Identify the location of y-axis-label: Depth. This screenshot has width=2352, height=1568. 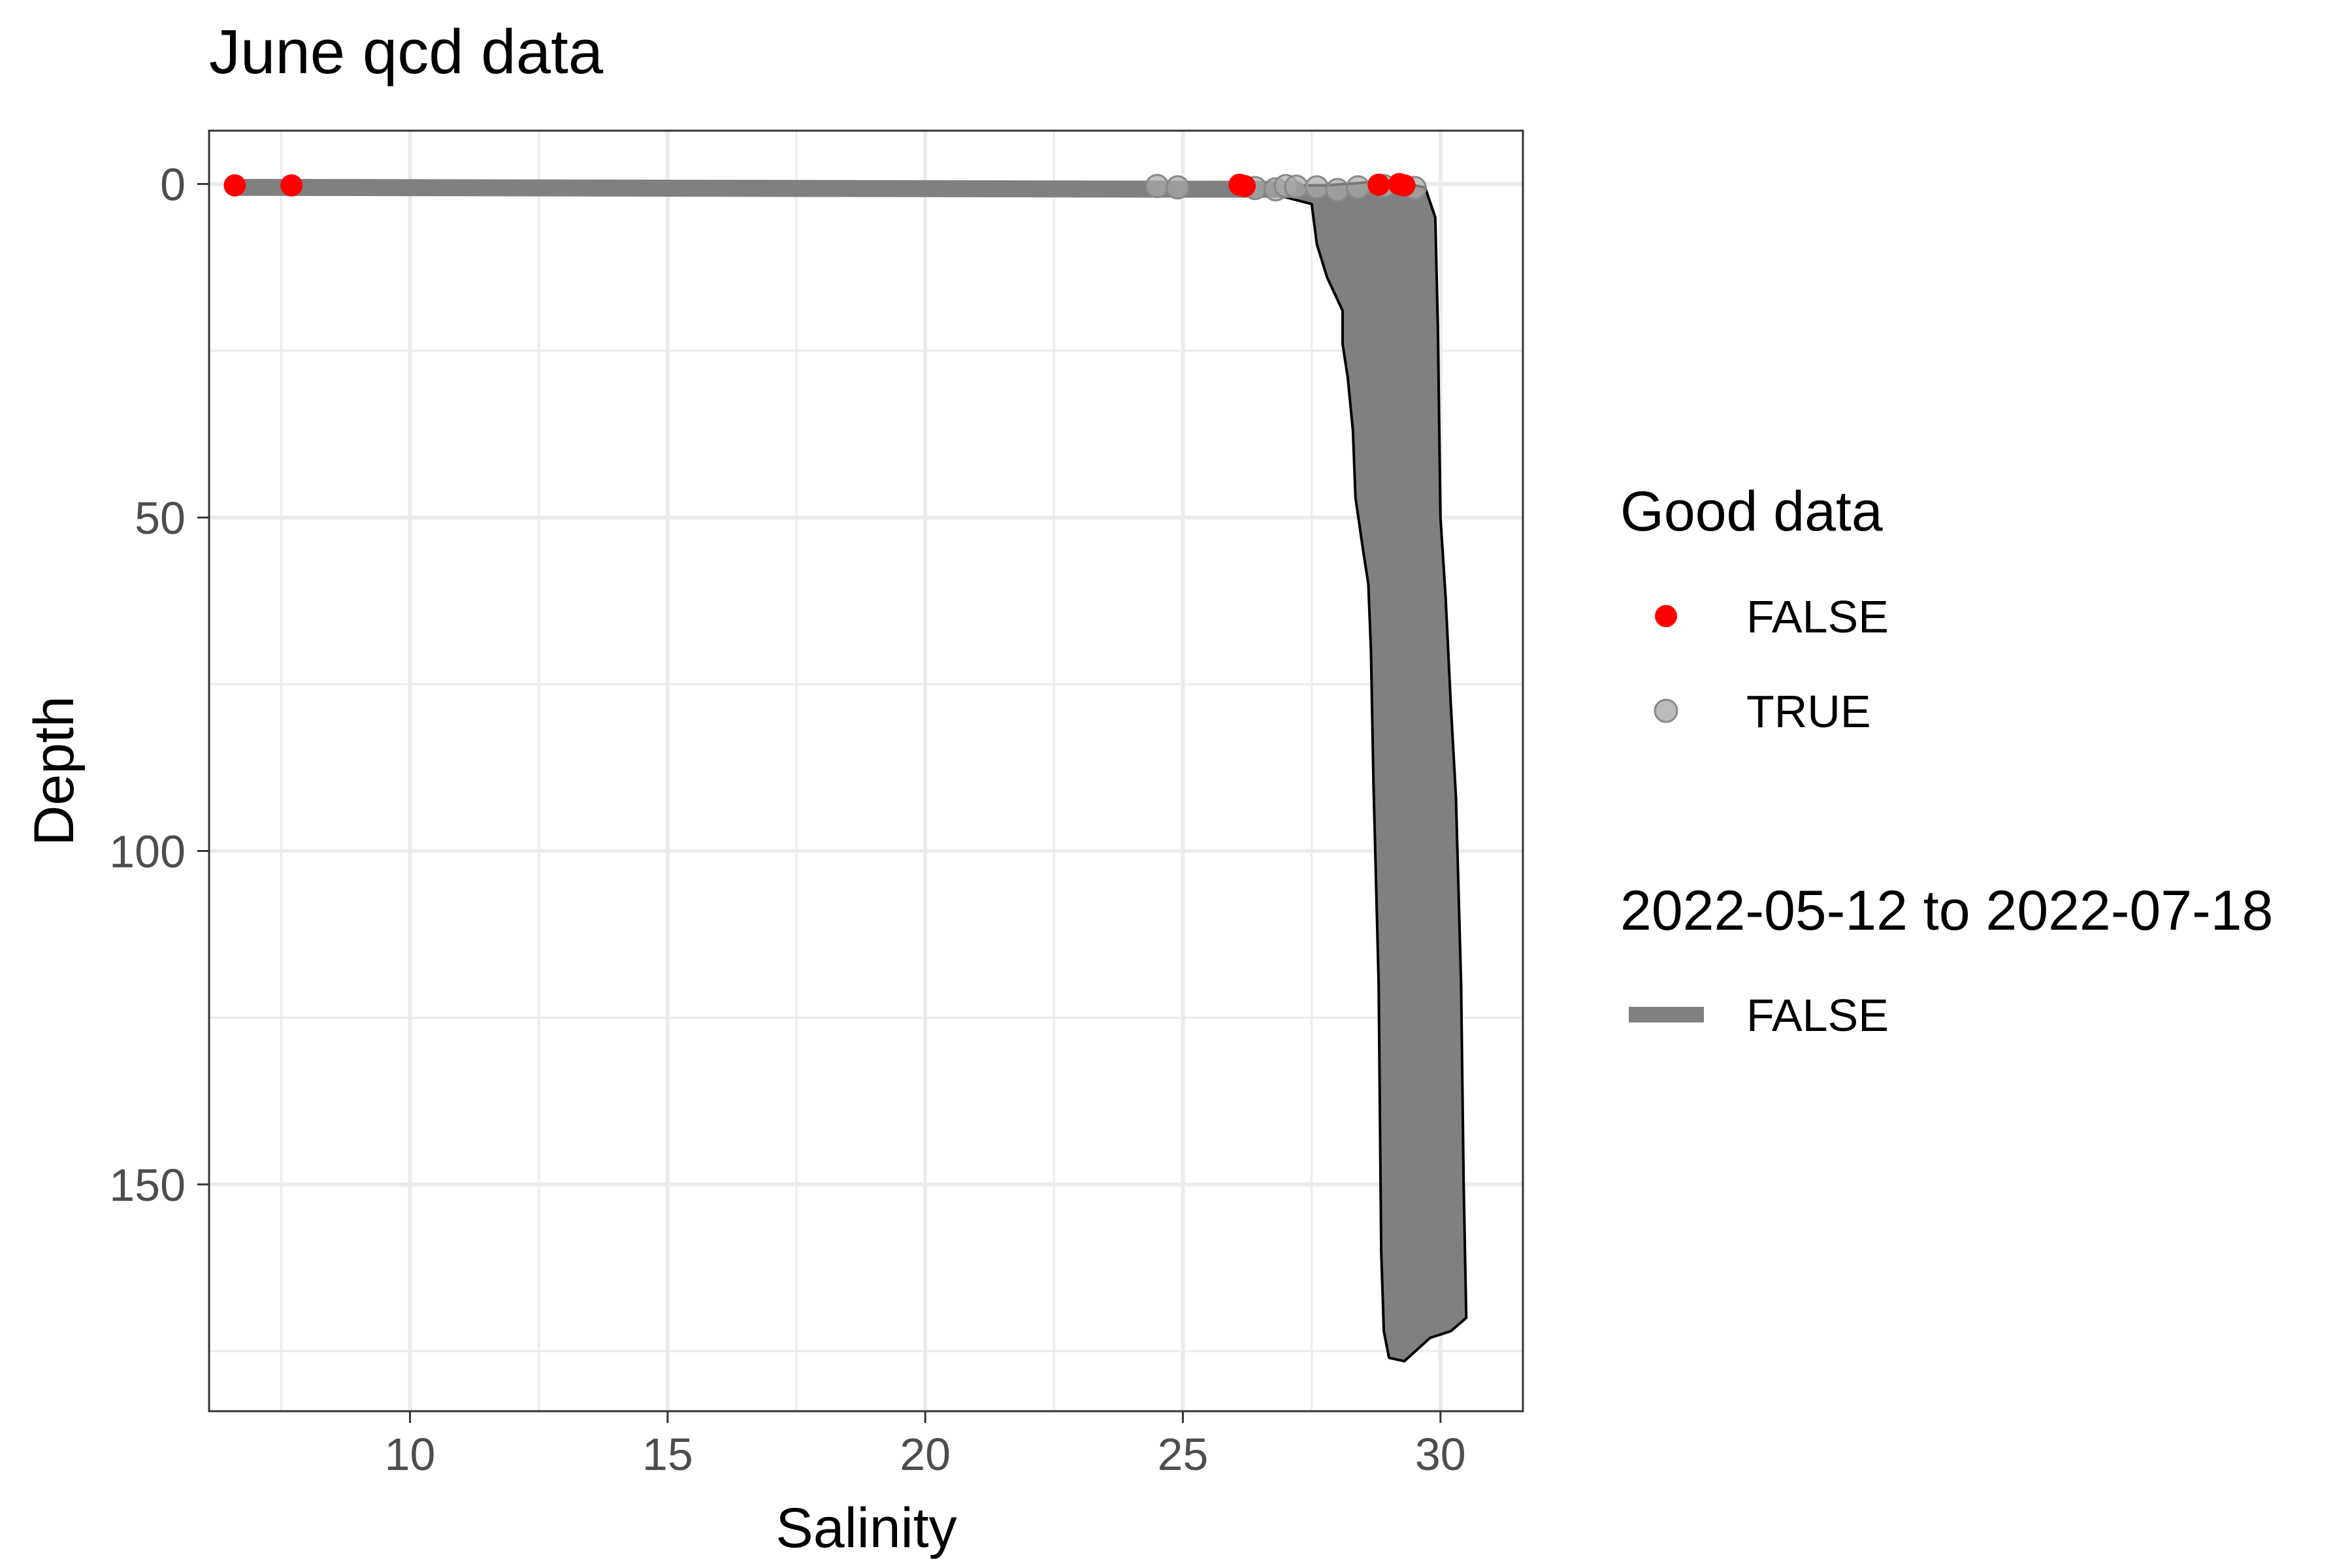
(54, 771).